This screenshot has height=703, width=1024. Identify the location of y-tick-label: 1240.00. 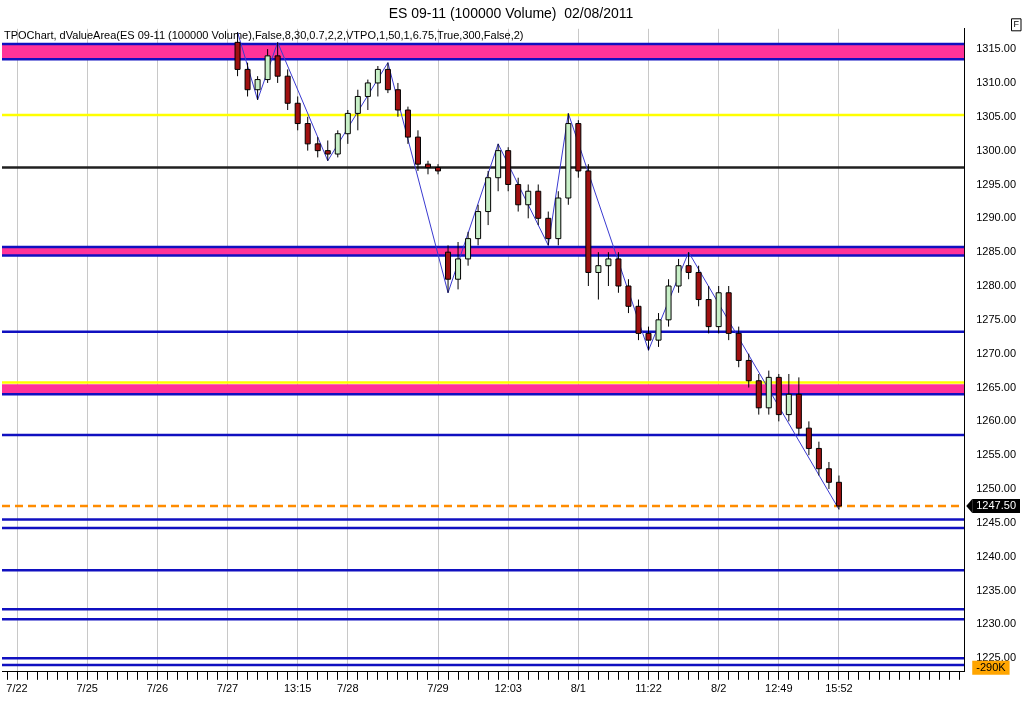
(996, 555).